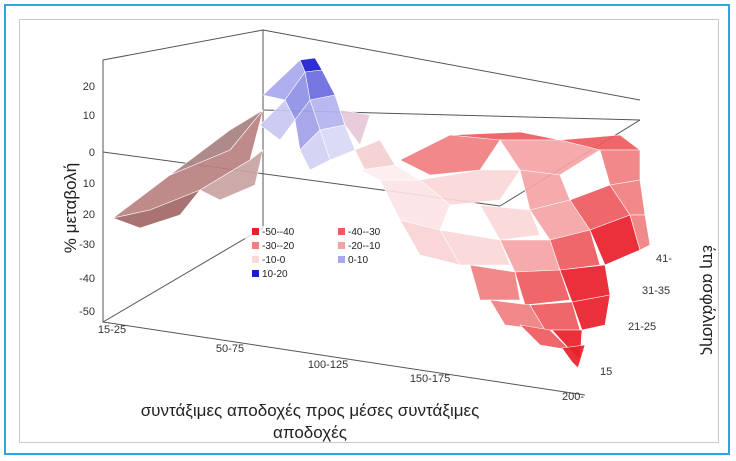 This screenshot has width=736, height=461. Describe the element at coordinates (664, 259) in the screenshot. I see `depth-tick-label: 41-` at that location.